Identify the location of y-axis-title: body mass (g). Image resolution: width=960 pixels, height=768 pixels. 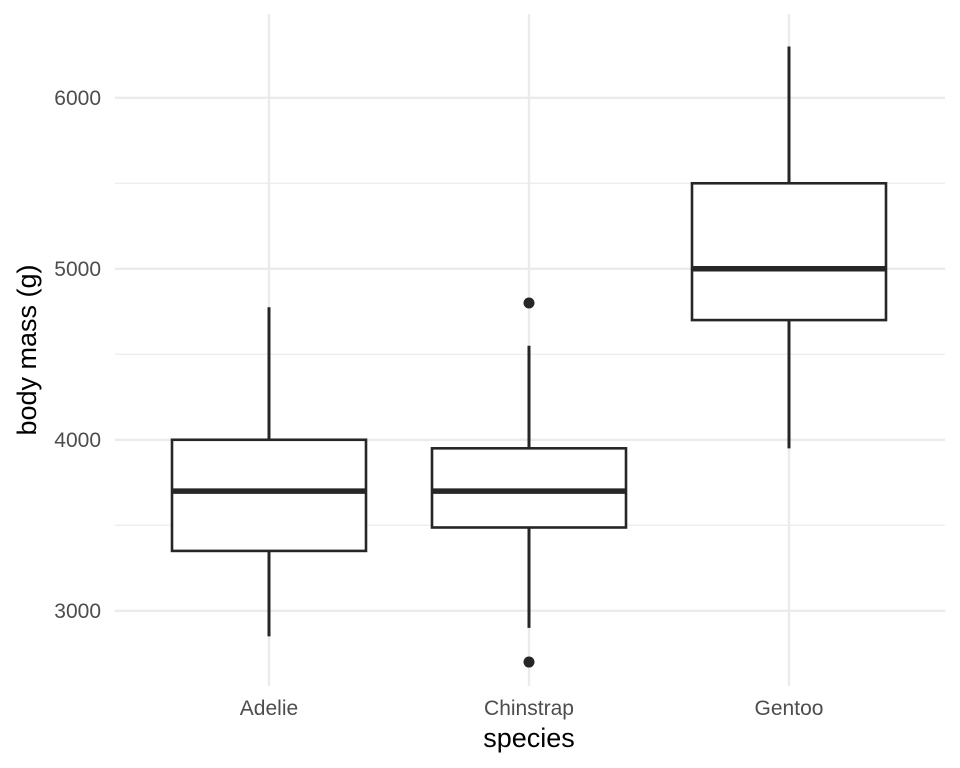
(27, 349).